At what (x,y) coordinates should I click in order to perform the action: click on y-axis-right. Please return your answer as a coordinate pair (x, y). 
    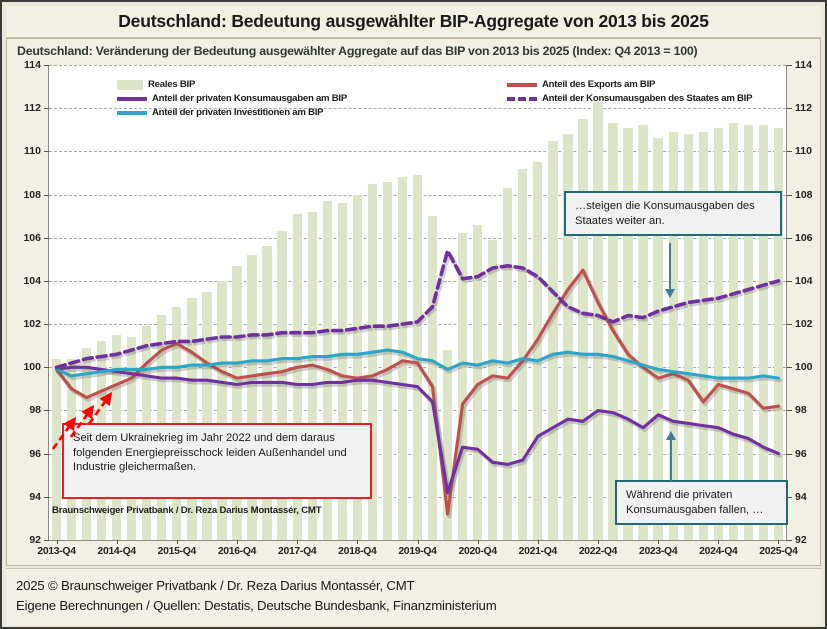
    Looking at the image, I should click on (786, 302).